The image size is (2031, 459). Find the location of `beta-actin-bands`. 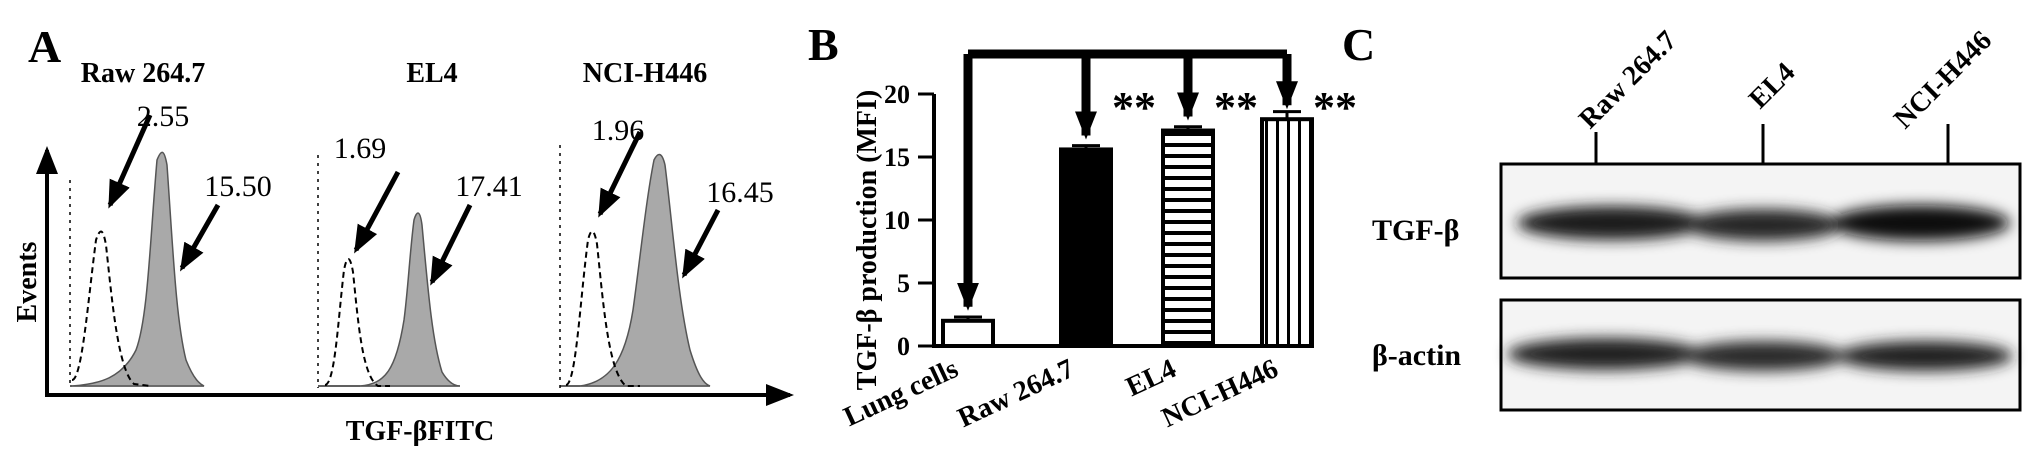

beta-actin-bands is located at coordinates (1760, 354).